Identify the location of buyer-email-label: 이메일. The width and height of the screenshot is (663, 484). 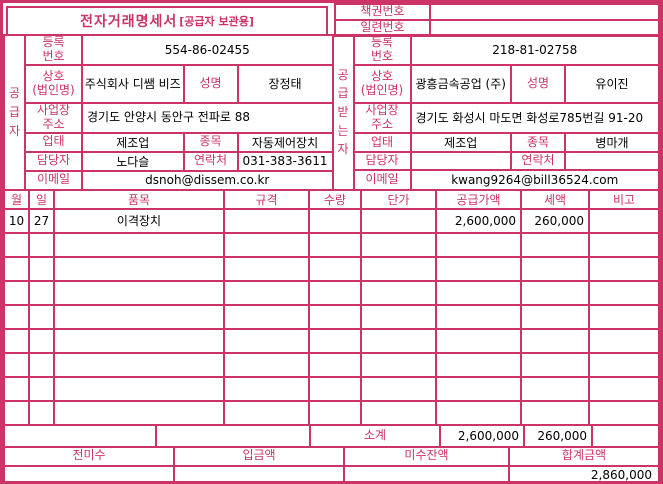
(382, 180).